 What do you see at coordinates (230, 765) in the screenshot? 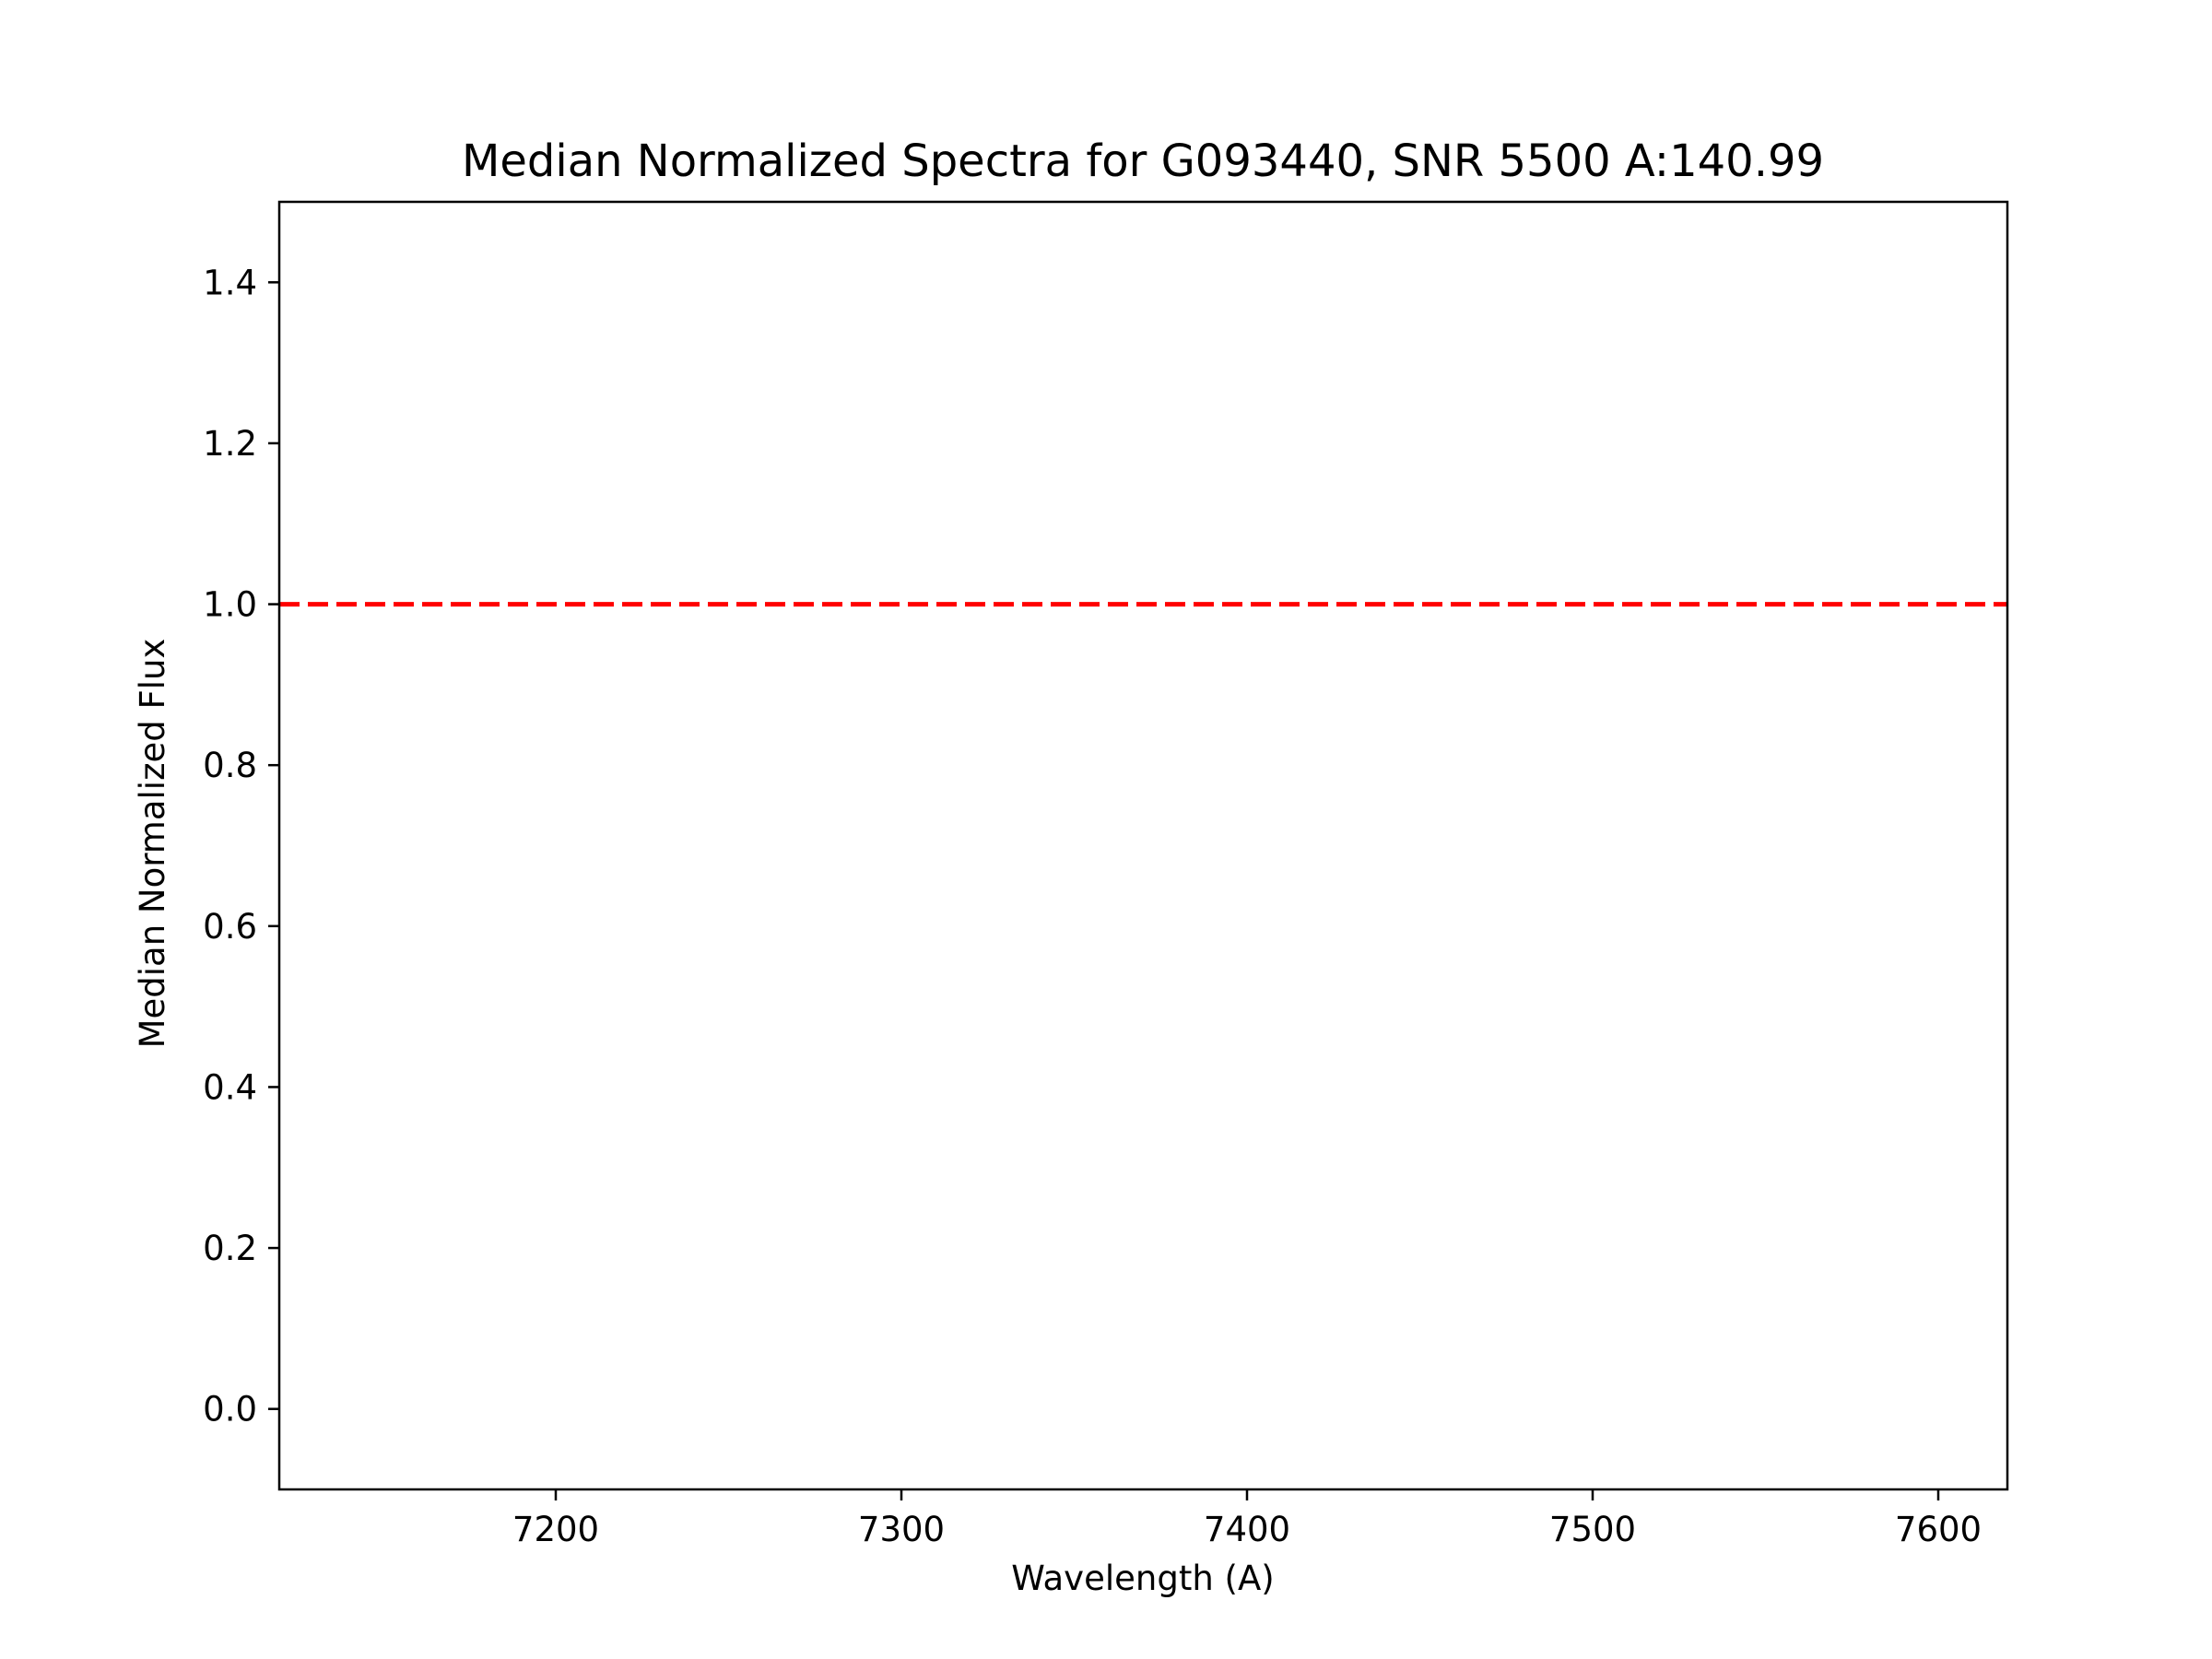
I see `y-tick-label: 0.8` at bounding box center [230, 765].